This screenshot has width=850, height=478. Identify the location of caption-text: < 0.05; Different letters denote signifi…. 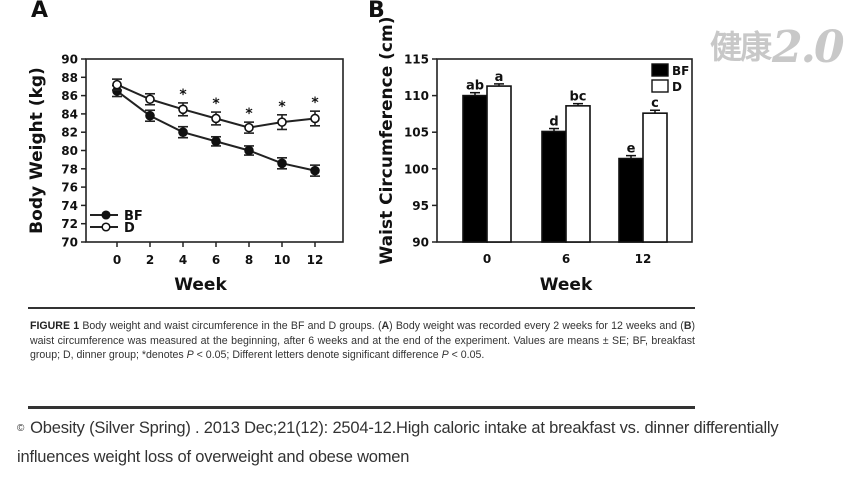
(317, 355).